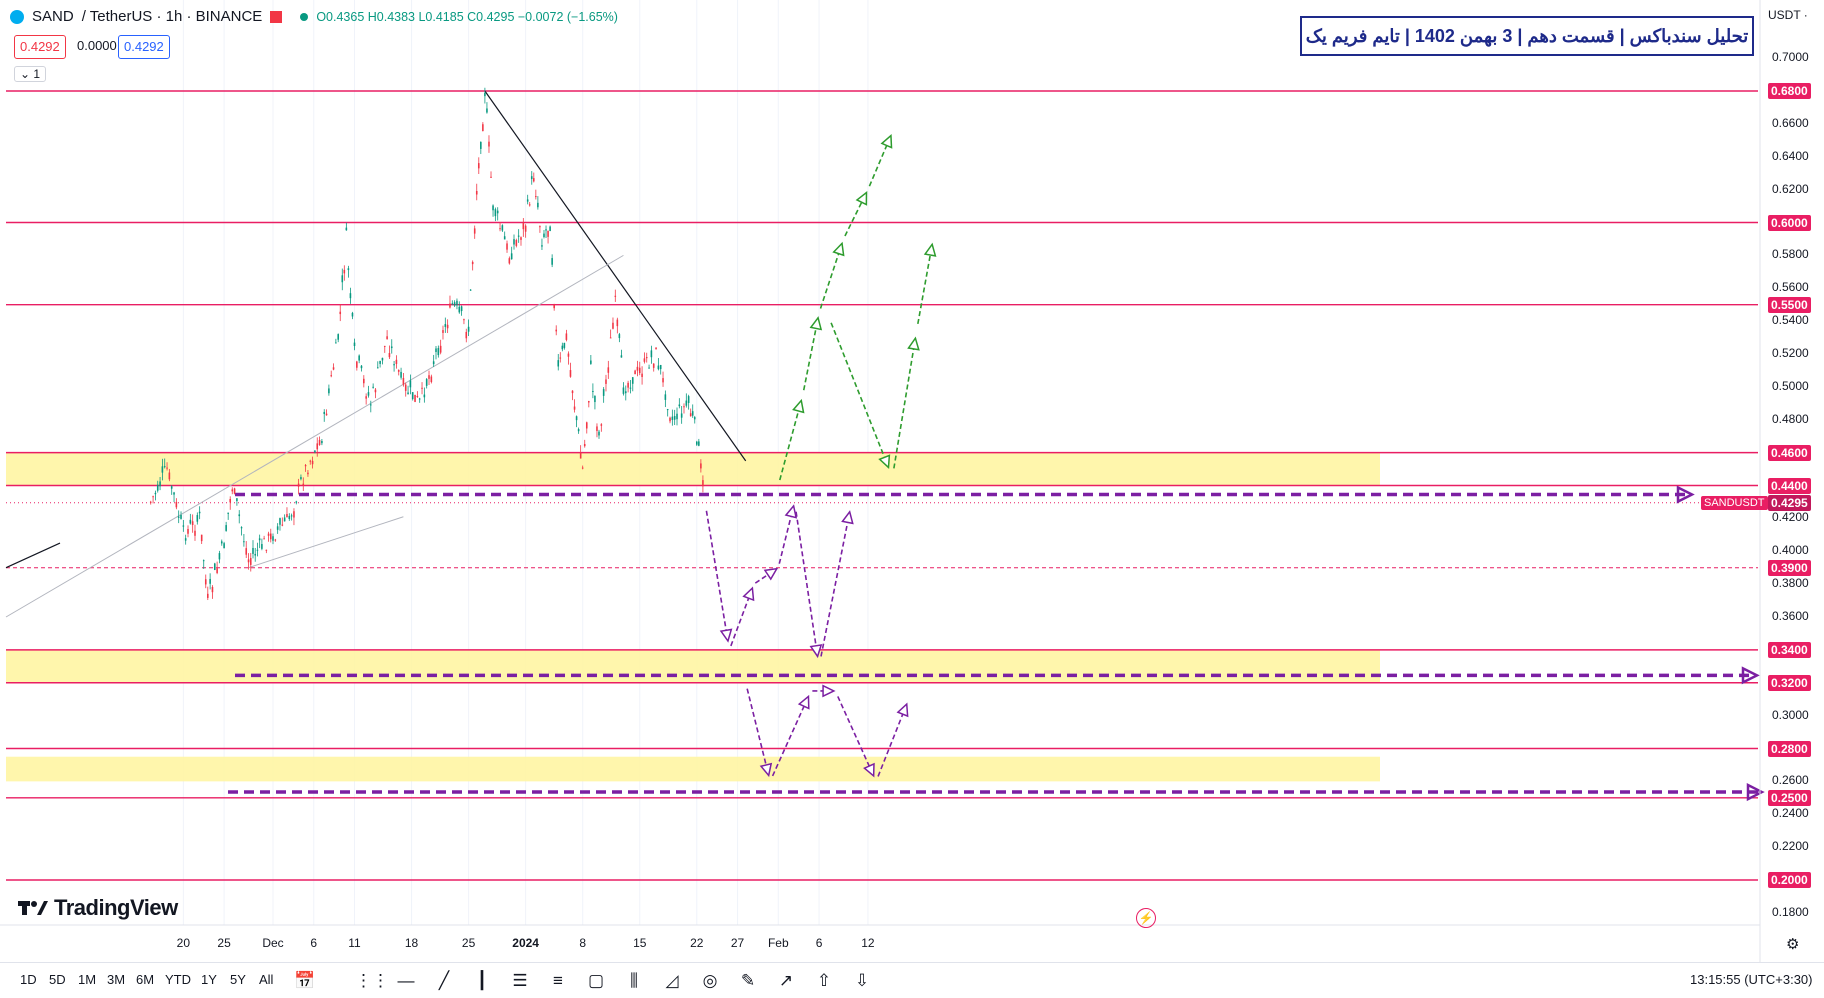 The width and height of the screenshot is (1824, 998). I want to click on fib-icon: ≡, so click(558, 980).